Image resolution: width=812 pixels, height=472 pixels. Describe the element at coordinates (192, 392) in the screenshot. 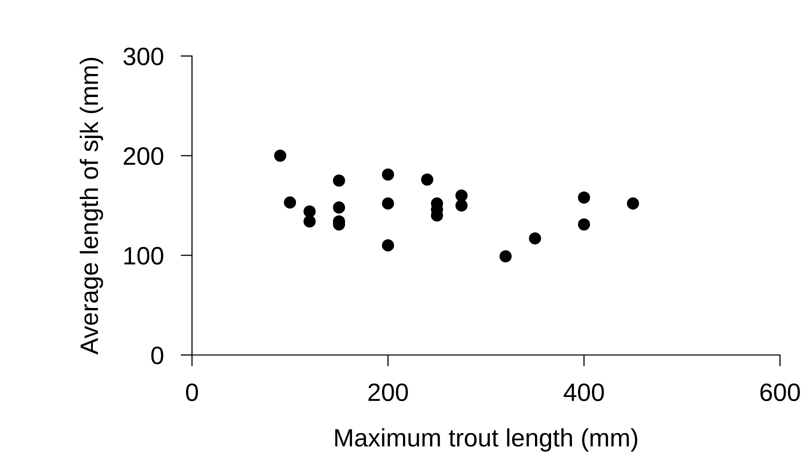

I see `x-tick-label: 0` at that location.